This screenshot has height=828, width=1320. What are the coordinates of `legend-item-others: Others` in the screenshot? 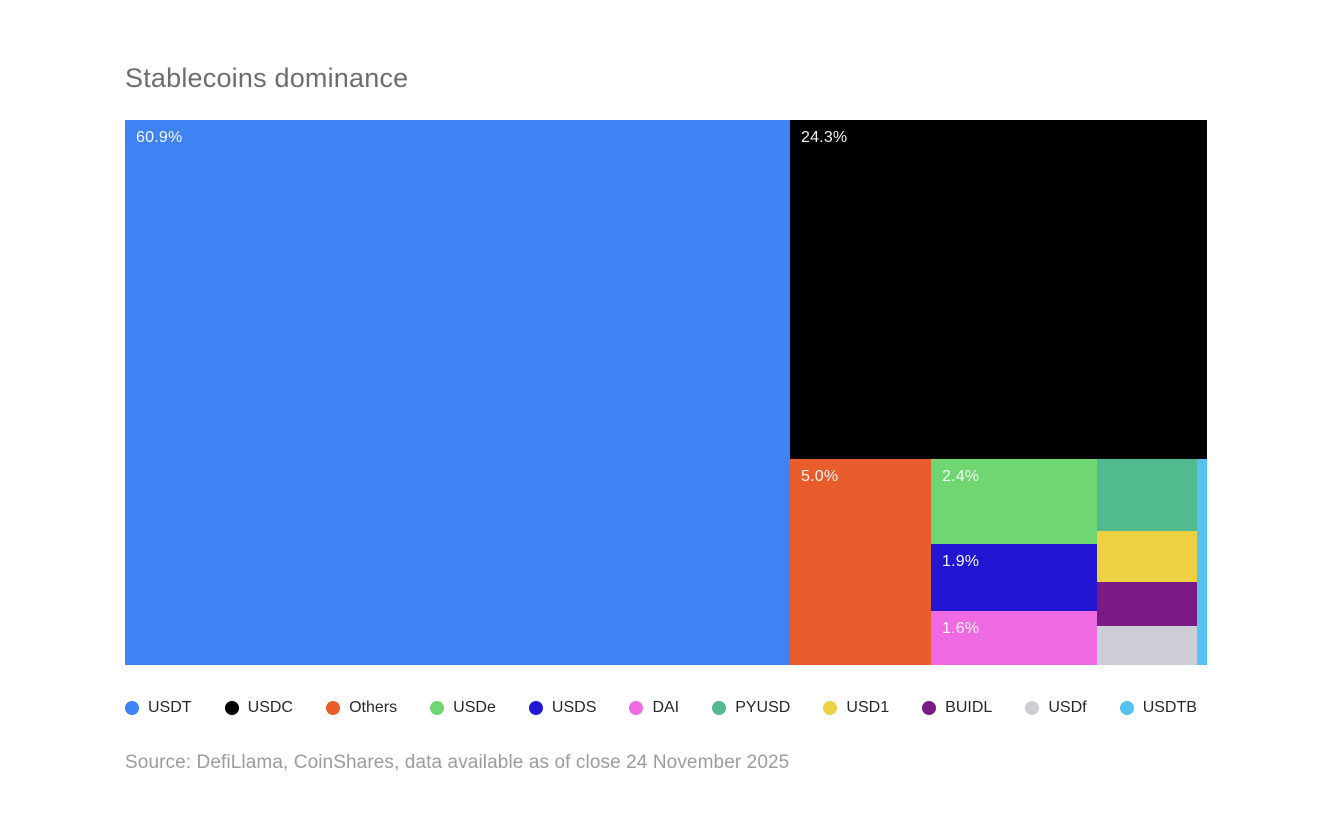 It's located at (361, 708).